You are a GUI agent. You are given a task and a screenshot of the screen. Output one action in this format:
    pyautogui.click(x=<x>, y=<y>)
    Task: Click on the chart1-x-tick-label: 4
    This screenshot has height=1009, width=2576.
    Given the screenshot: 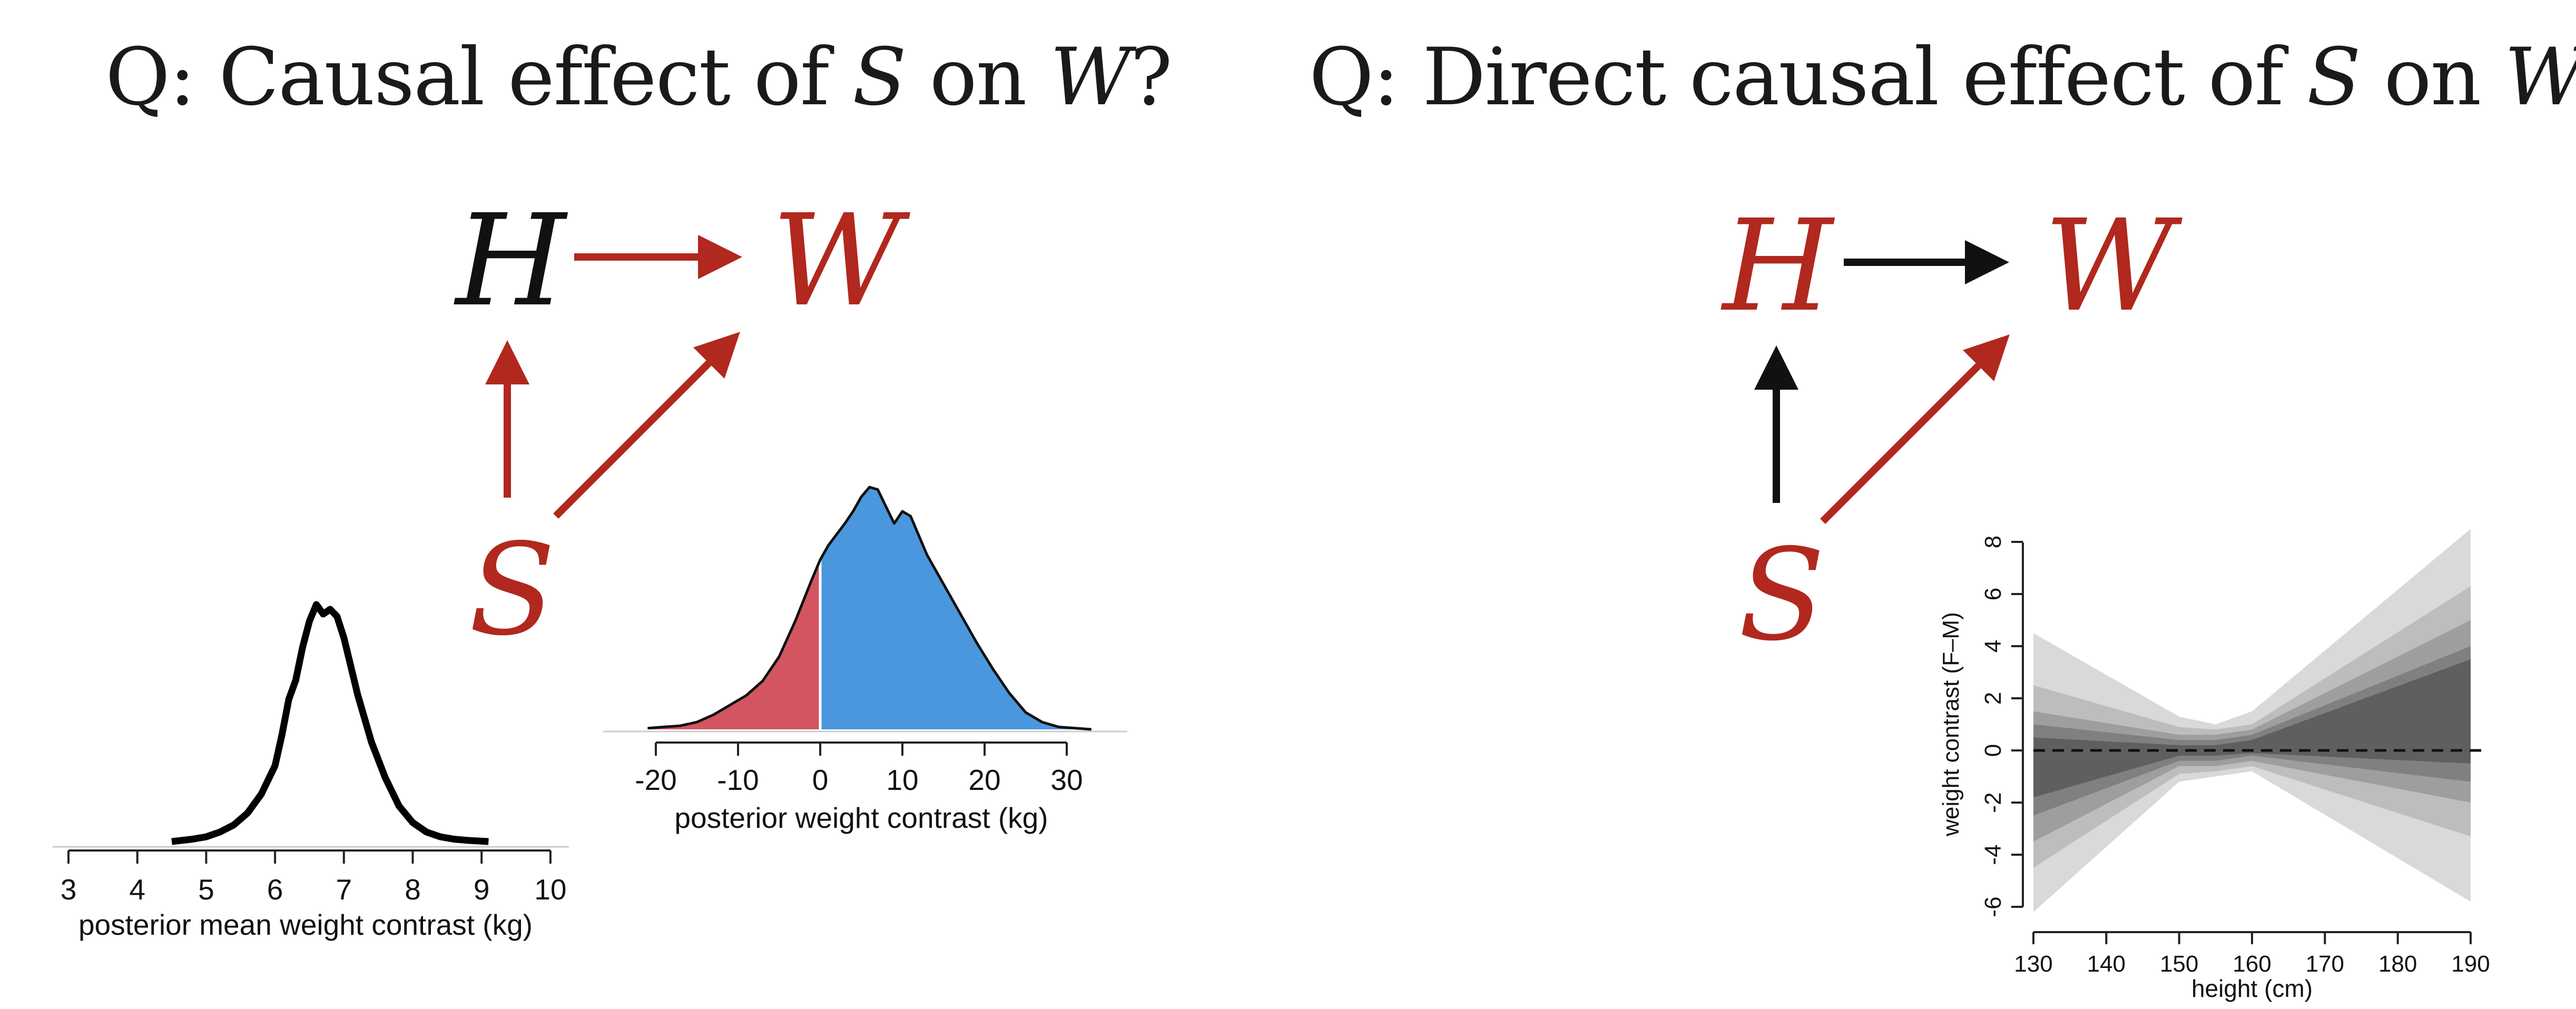 What is the action you would take?
    pyautogui.click(x=137, y=890)
    